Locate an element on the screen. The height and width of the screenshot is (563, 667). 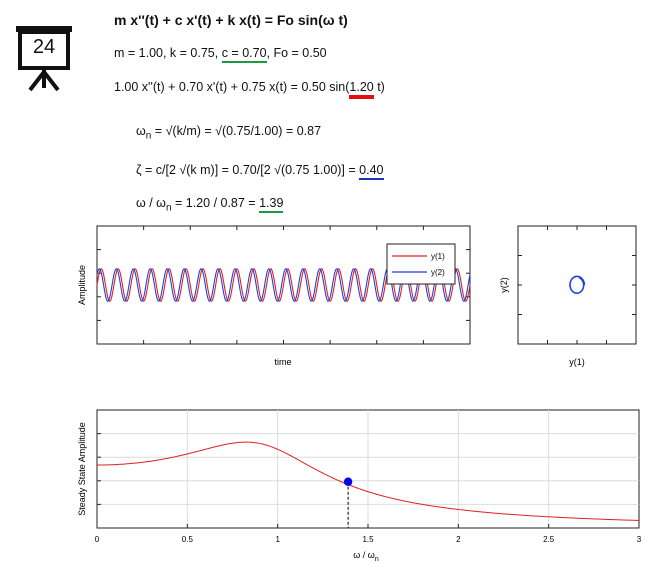
time-response-plot: y(1) y(2) time Amplitude is located at coordinates (274, 296).